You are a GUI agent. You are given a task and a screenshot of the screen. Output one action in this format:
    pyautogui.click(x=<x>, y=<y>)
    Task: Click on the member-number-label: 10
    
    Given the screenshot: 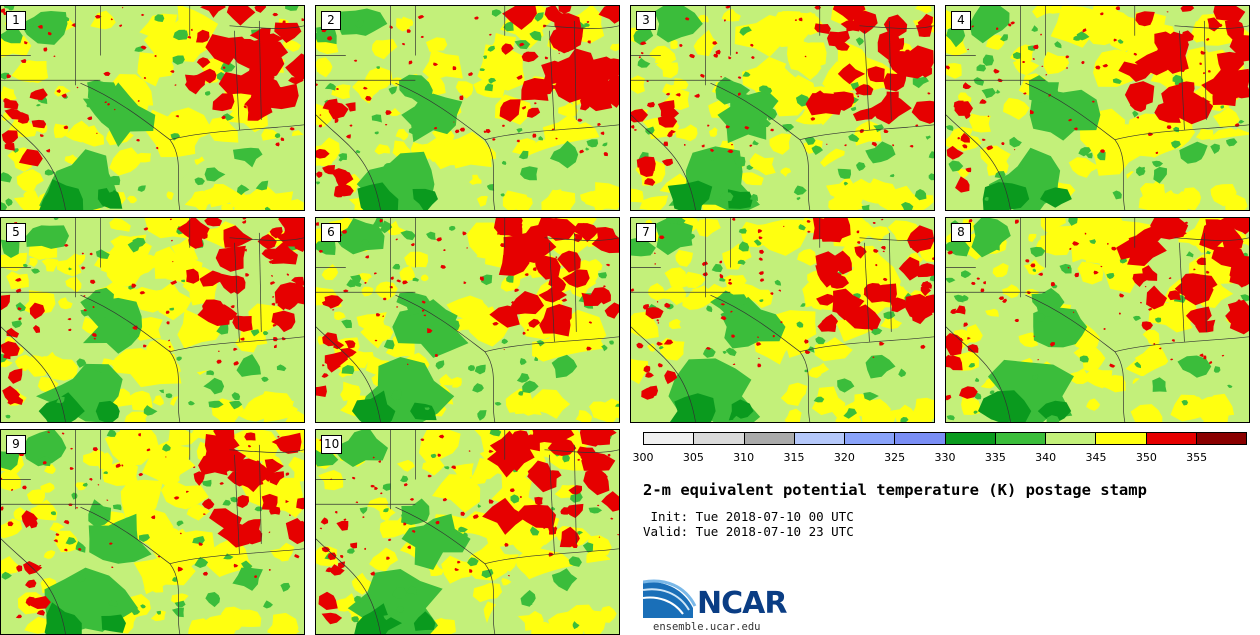 What is the action you would take?
    pyautogui.click(x=332, y=444)
    